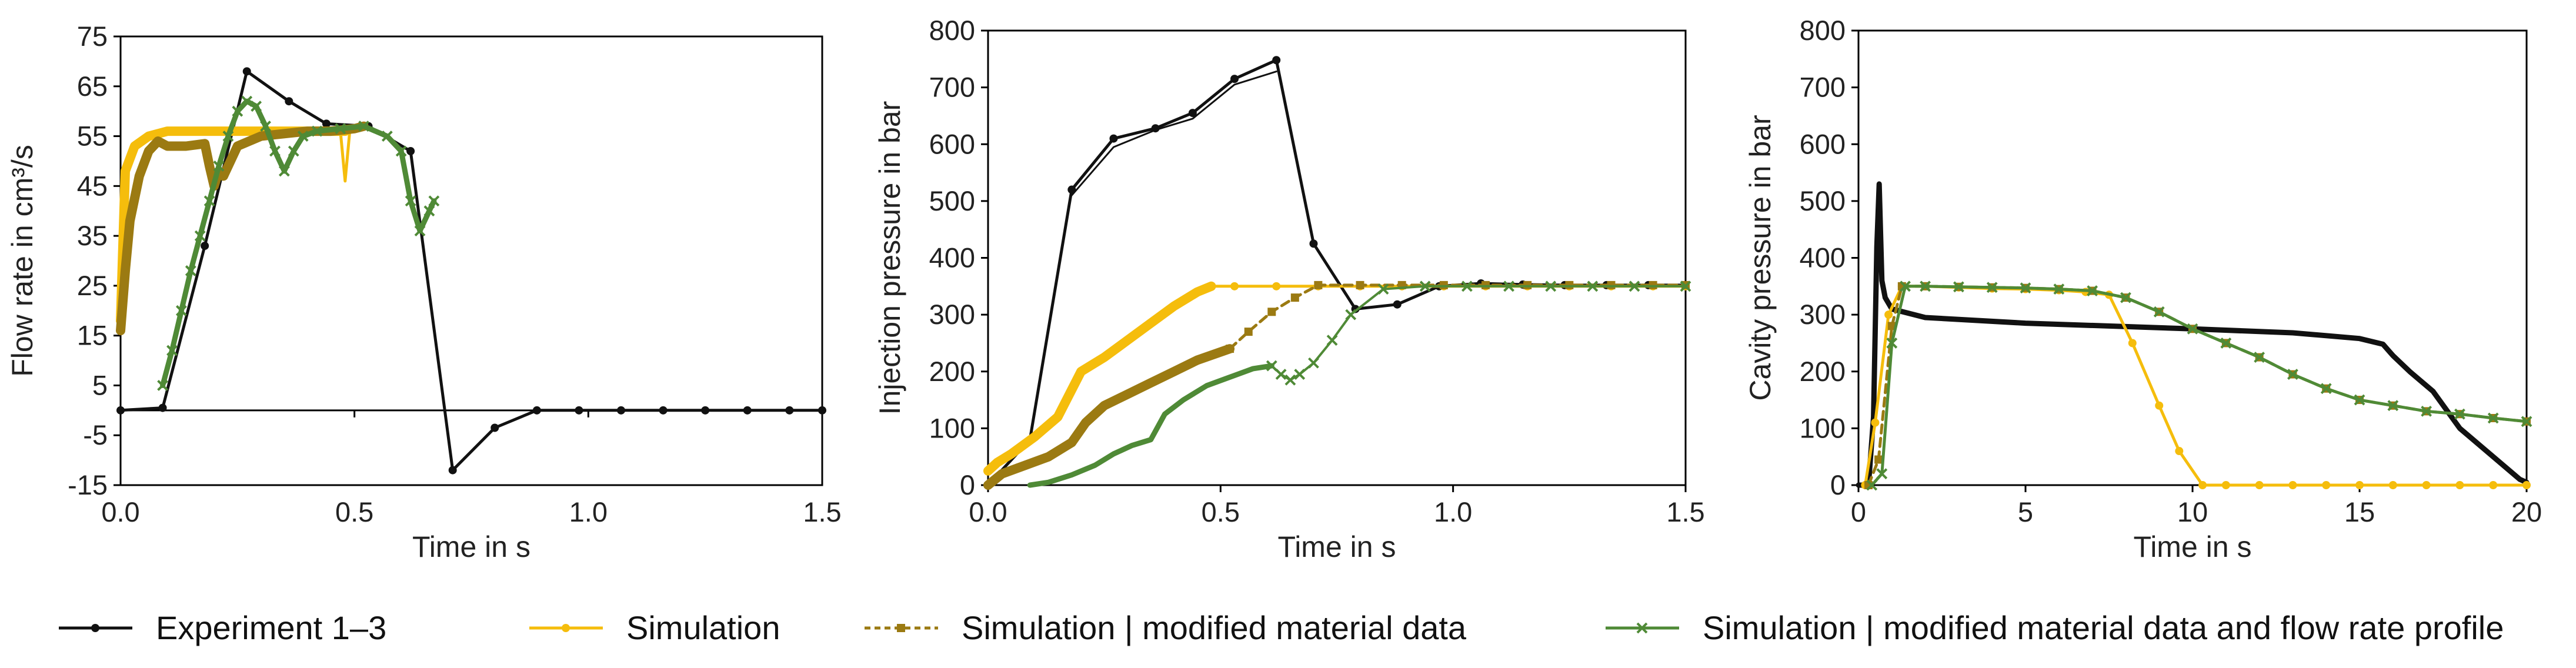 The width and height of the screenshot is (2576, 668). I want to click on y-tick-label: 45, so click(92, 185).